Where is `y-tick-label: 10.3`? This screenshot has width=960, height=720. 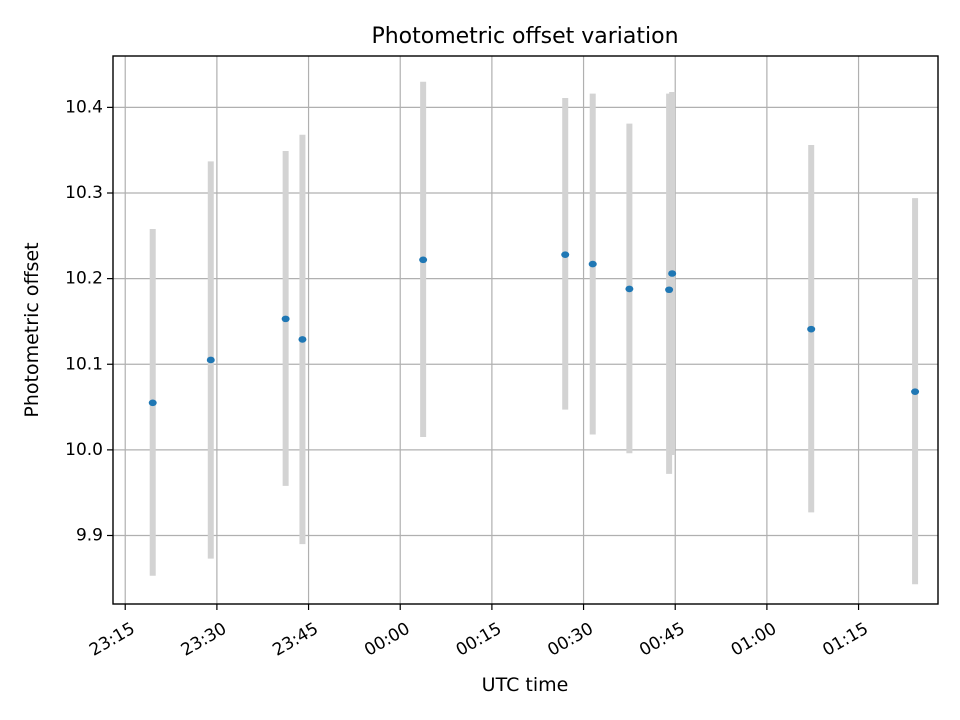 y-tick-label: 10.3 is located at coordinates (84, 193).